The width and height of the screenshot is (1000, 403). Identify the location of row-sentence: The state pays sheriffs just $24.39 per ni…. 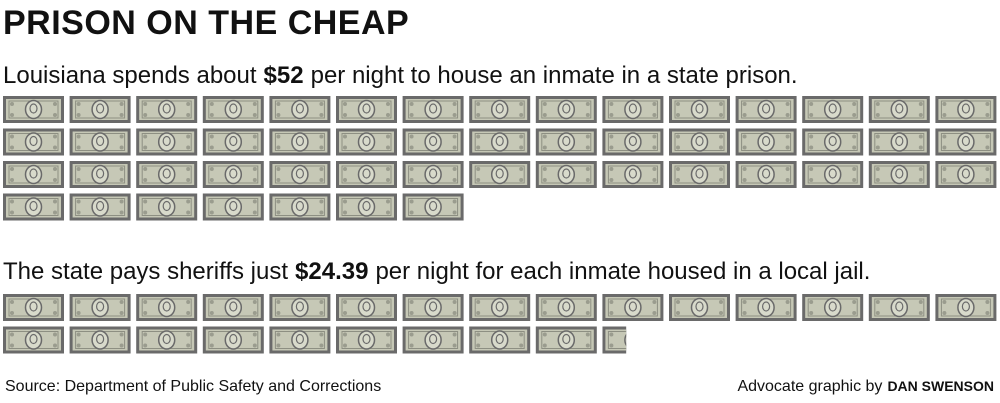
(436, 271).